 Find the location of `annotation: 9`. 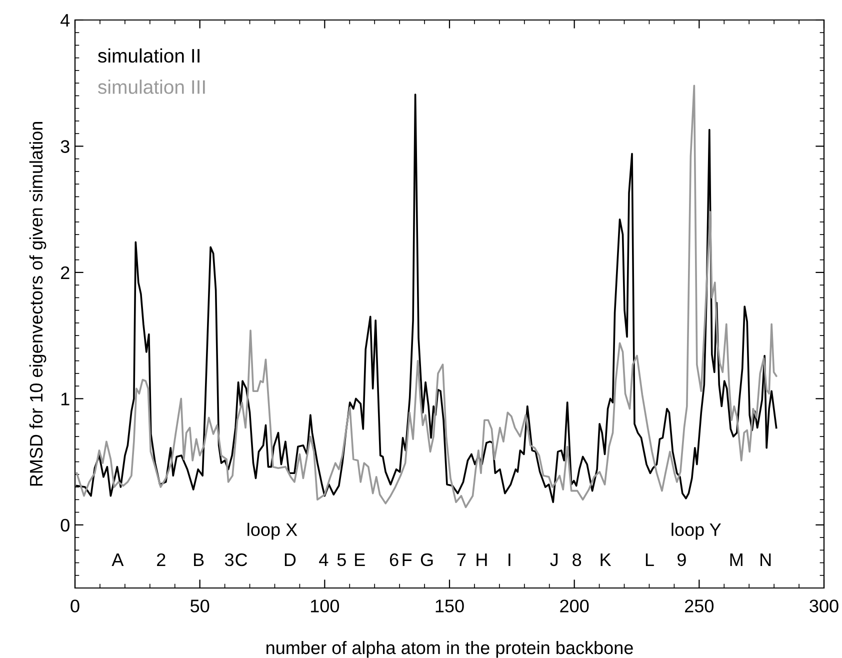

annotation: 9 is located at coordinates (682, 559).